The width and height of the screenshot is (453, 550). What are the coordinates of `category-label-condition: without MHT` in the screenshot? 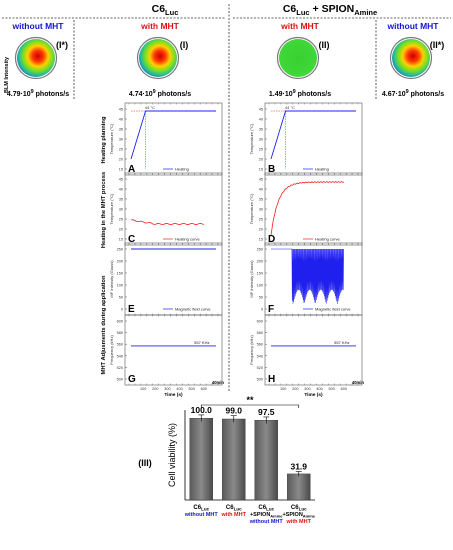 It's located at (266, 522).